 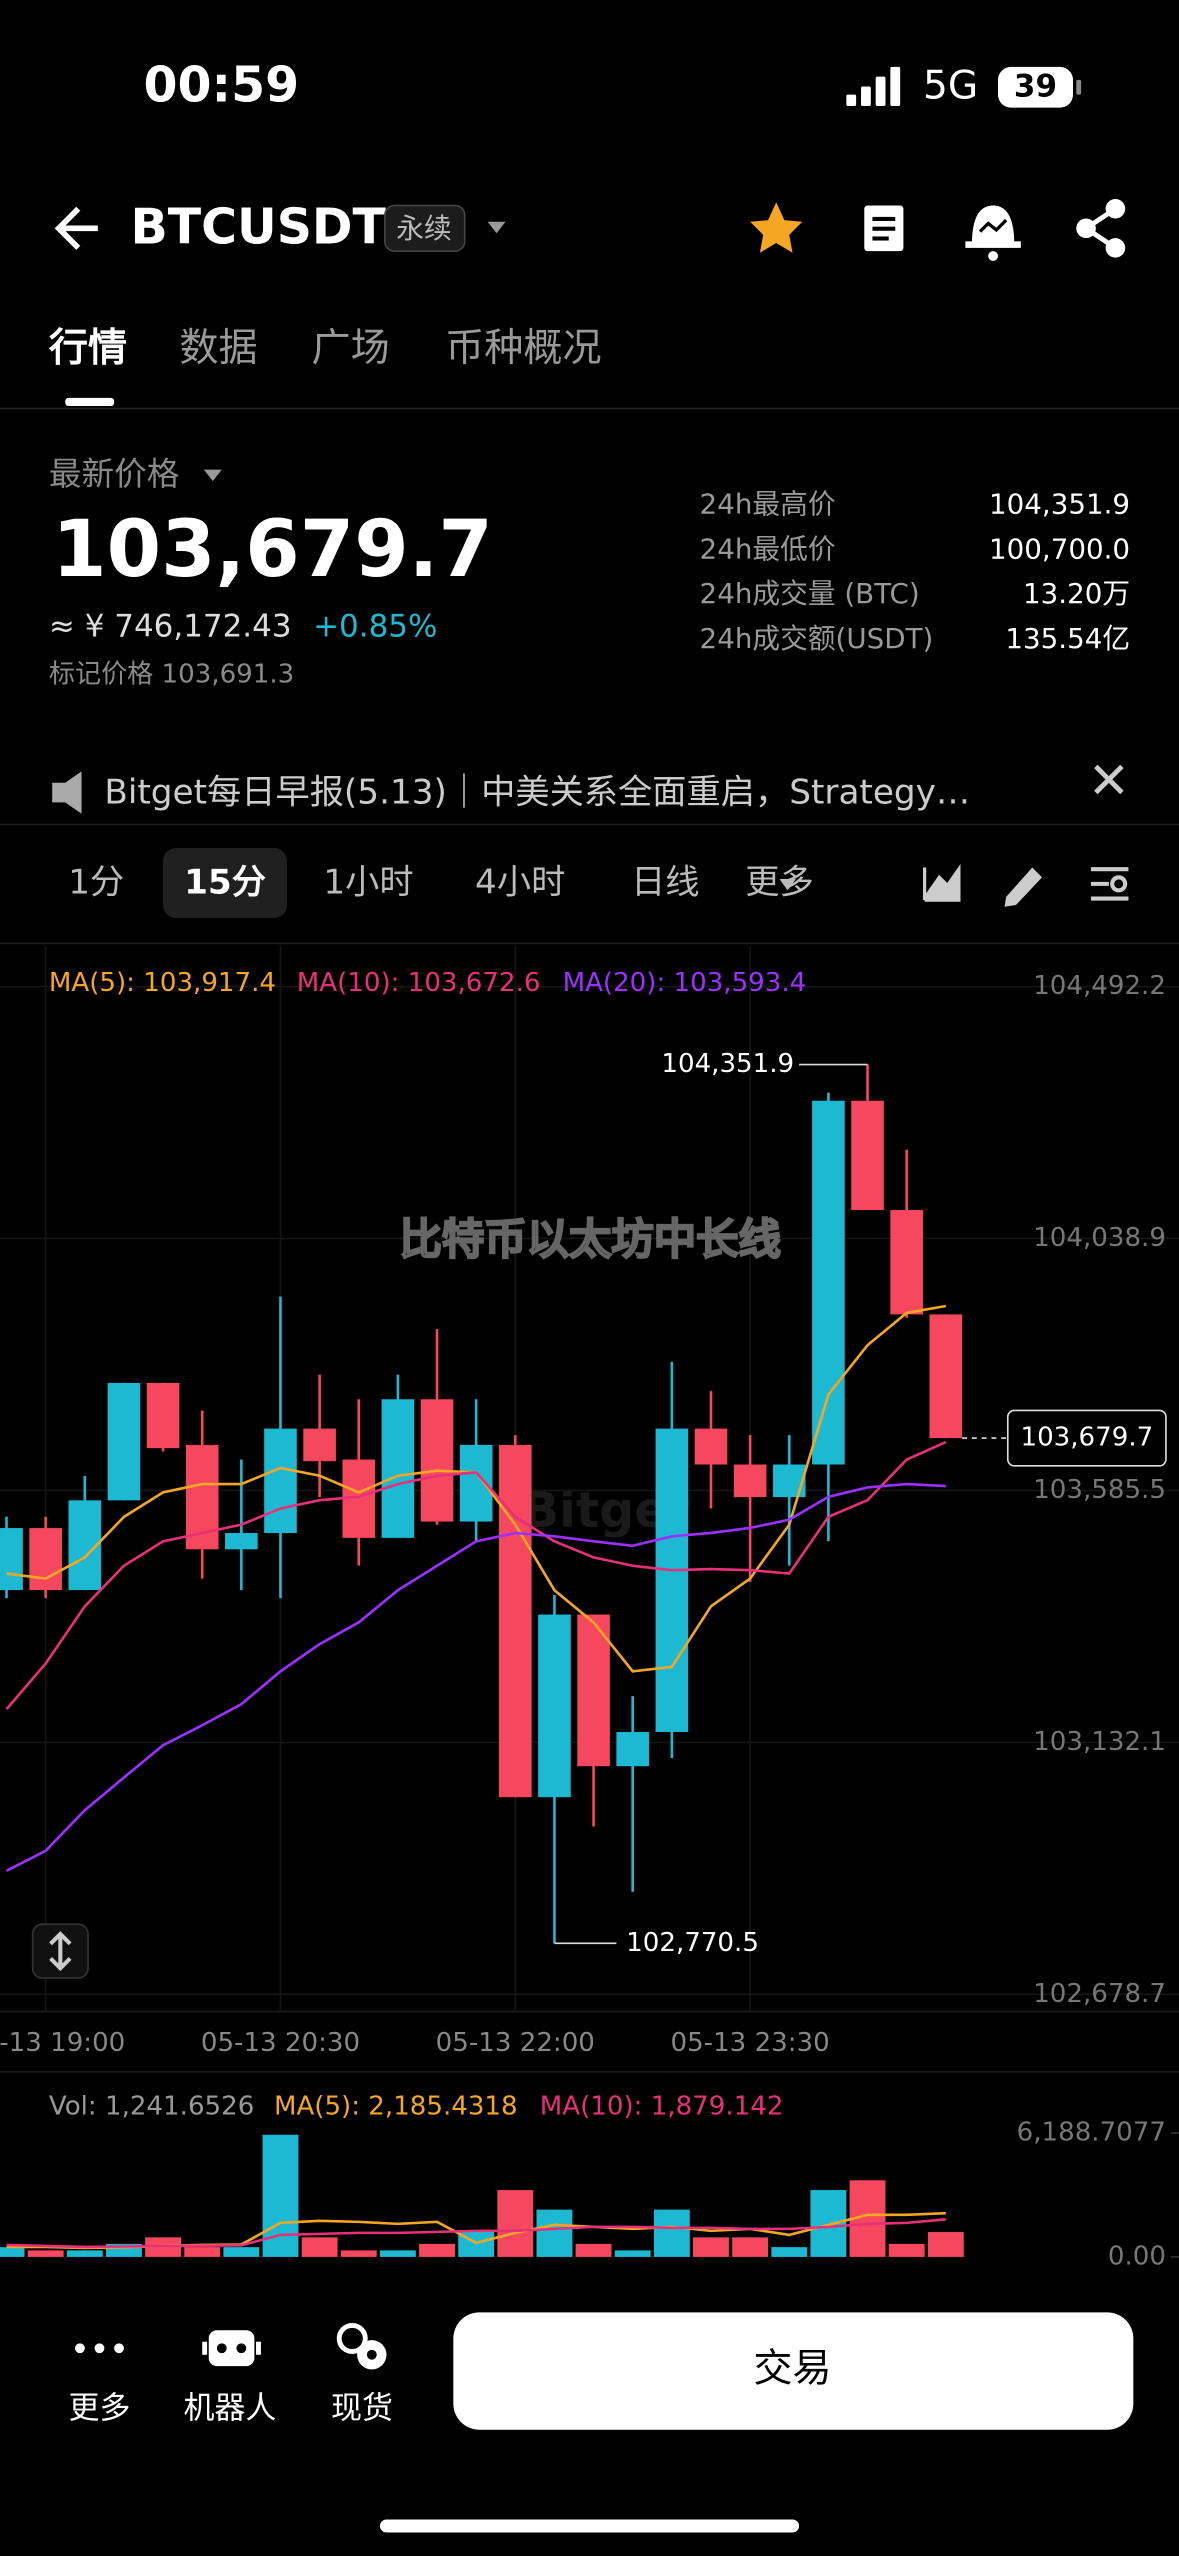 I want to click on bottom-item: 现货, so click(x=362, y=2409).